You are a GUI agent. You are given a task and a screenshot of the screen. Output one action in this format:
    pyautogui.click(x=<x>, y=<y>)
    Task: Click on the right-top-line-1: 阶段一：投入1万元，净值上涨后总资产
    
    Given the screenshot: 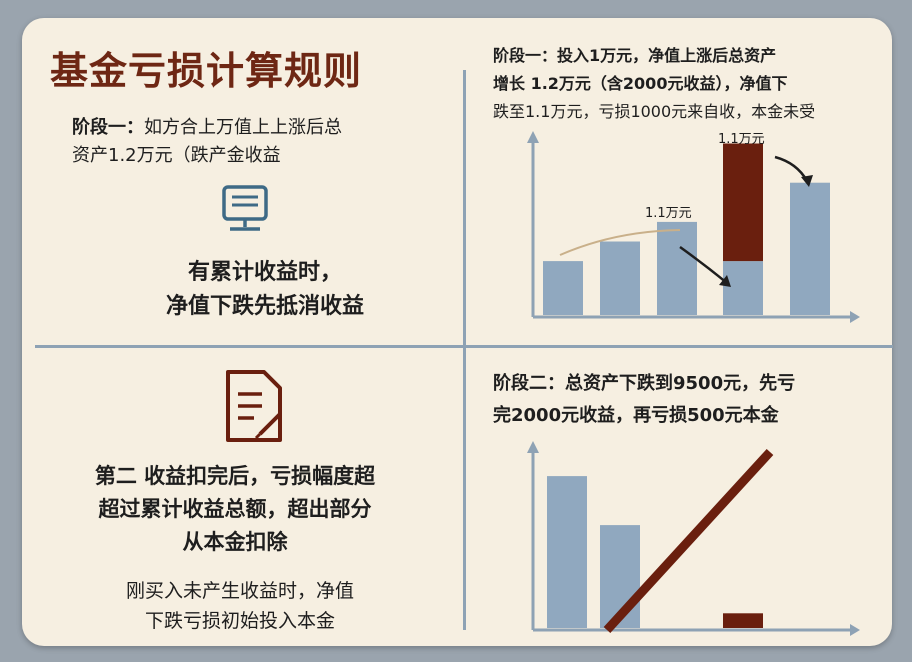 What is the action you would take?
    pyautogui.click(x=635, y=55)
    